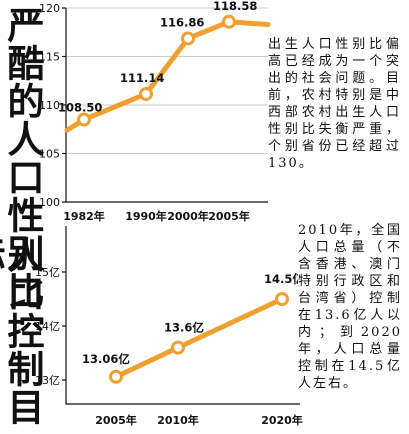 Image resolution: width=409 pixels, height=434 pixels. What do you see at coordinates (49, 154) in the screenshot?
I see `y-tick-label: 105` at bounding box center [49, 154].